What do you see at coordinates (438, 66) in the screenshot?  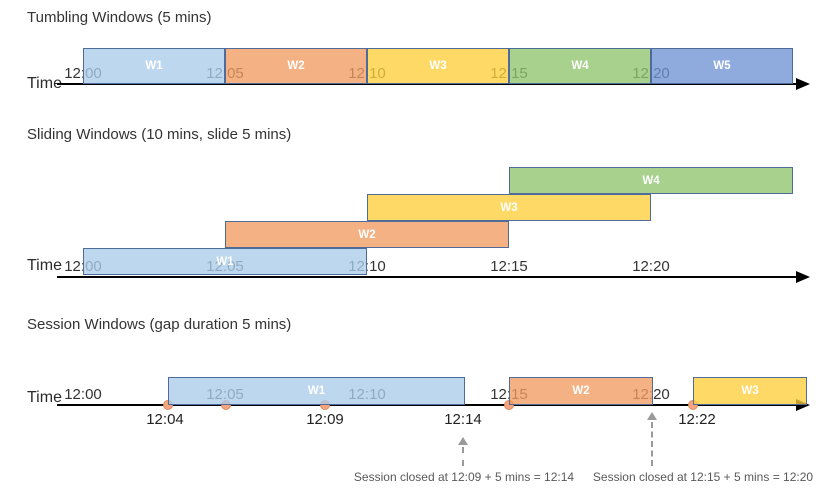 I see `tumbling-window-w3: W3` at bounding box center [438, 66].